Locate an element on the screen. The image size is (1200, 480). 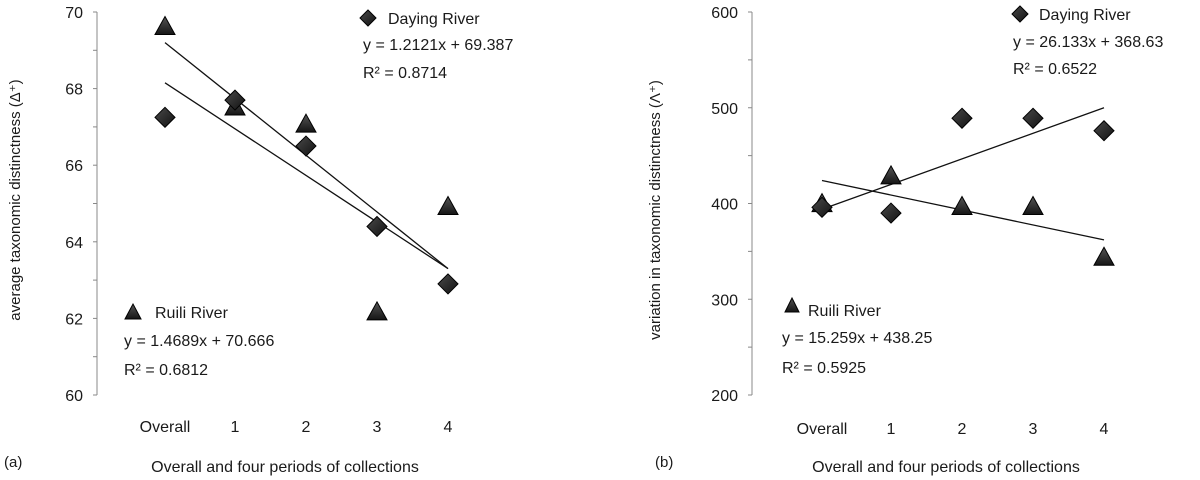
x-axis-label-a: Overall and four periods of collections is located at coordinates (285, 467).